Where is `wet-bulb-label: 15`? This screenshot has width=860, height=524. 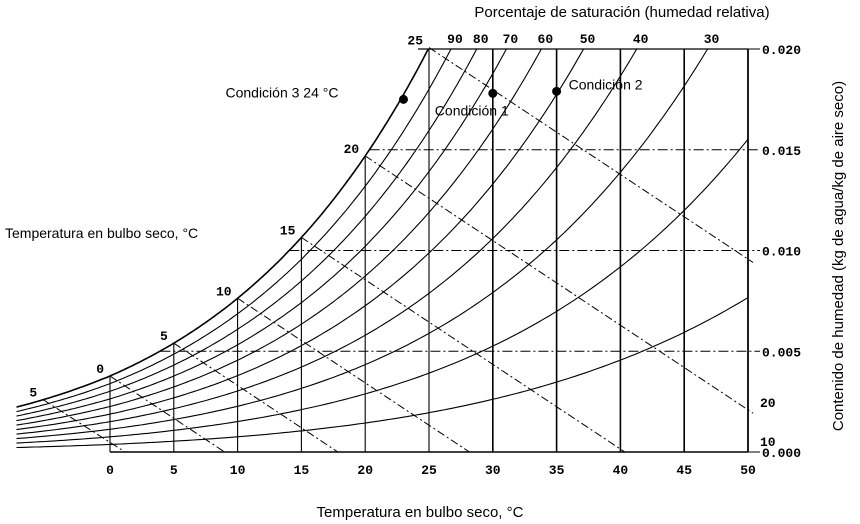
wet-bulb-label: 15 is located at coordinates (288, 230).